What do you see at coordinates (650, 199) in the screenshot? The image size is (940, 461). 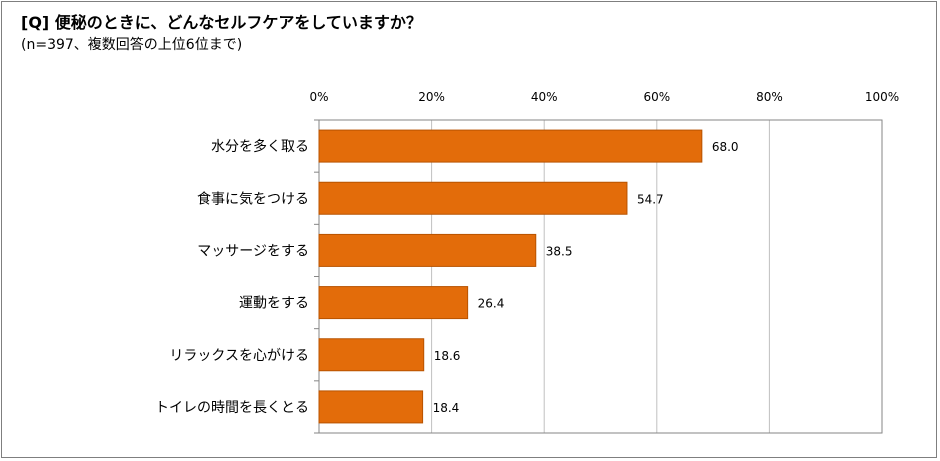 I see `value-label-1: 54.7` at bounding box center [650, 199].